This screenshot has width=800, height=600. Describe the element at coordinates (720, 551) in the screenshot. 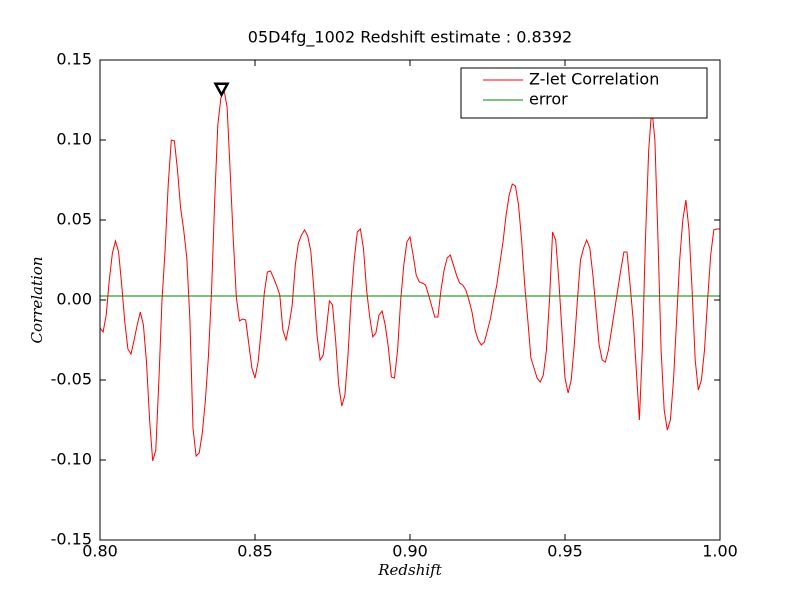

I see `x-tick-label: 1.00` at that location.